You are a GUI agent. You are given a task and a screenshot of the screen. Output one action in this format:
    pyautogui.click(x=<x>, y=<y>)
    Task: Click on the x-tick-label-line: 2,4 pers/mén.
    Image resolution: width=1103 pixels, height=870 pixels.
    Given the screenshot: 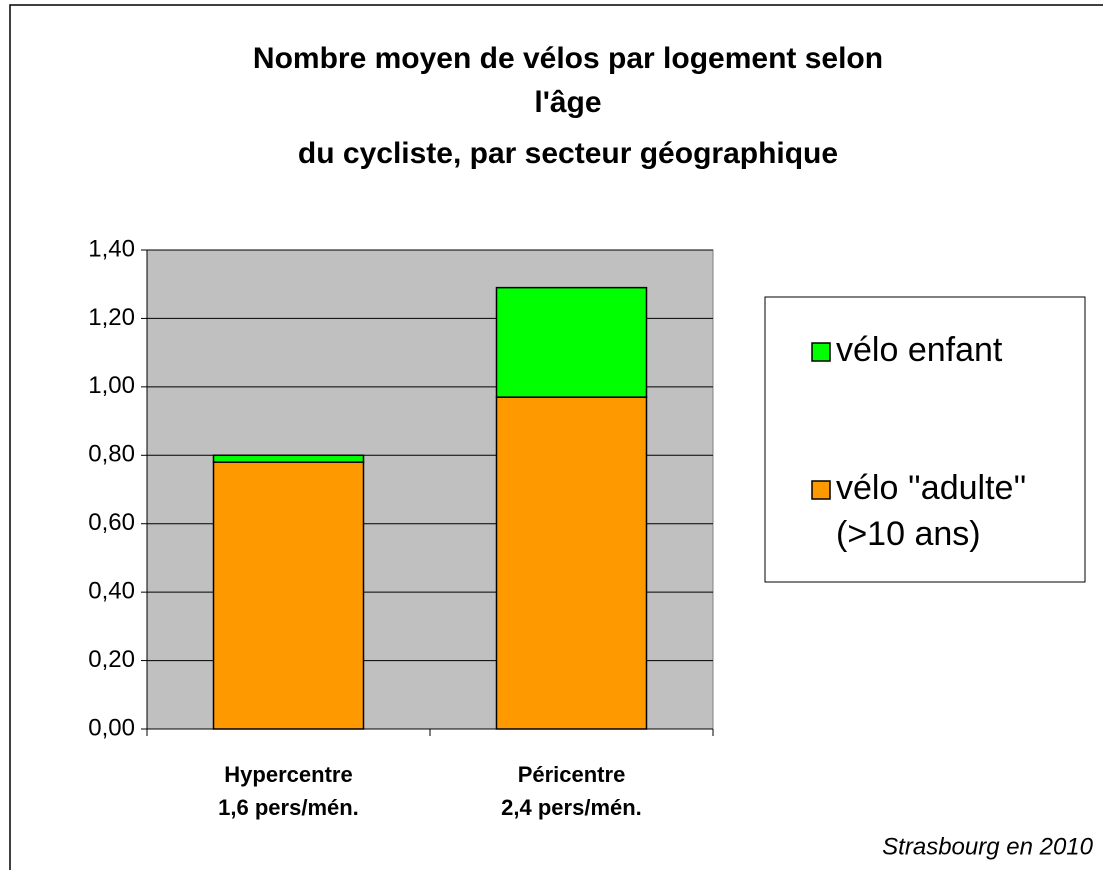 What is the action you would take?
    pyautogui.click(x=571, y=807)
    